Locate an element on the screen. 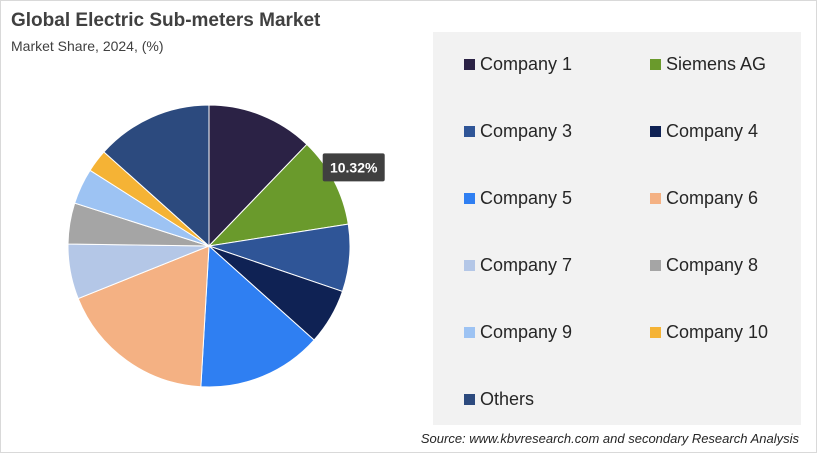  data-label-box is located at coordinates (353, 167).